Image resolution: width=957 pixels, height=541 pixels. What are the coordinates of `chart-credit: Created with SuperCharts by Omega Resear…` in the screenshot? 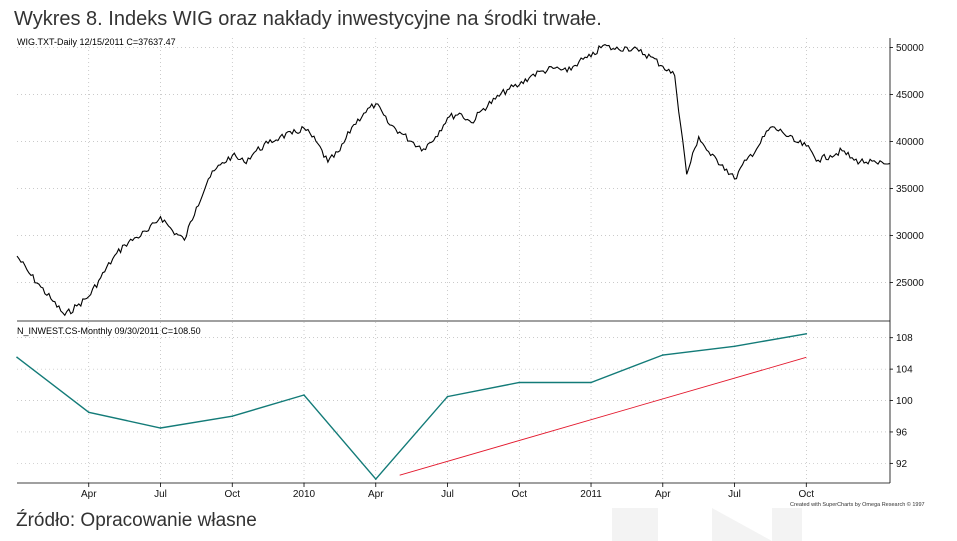 It's located at (857, 504).